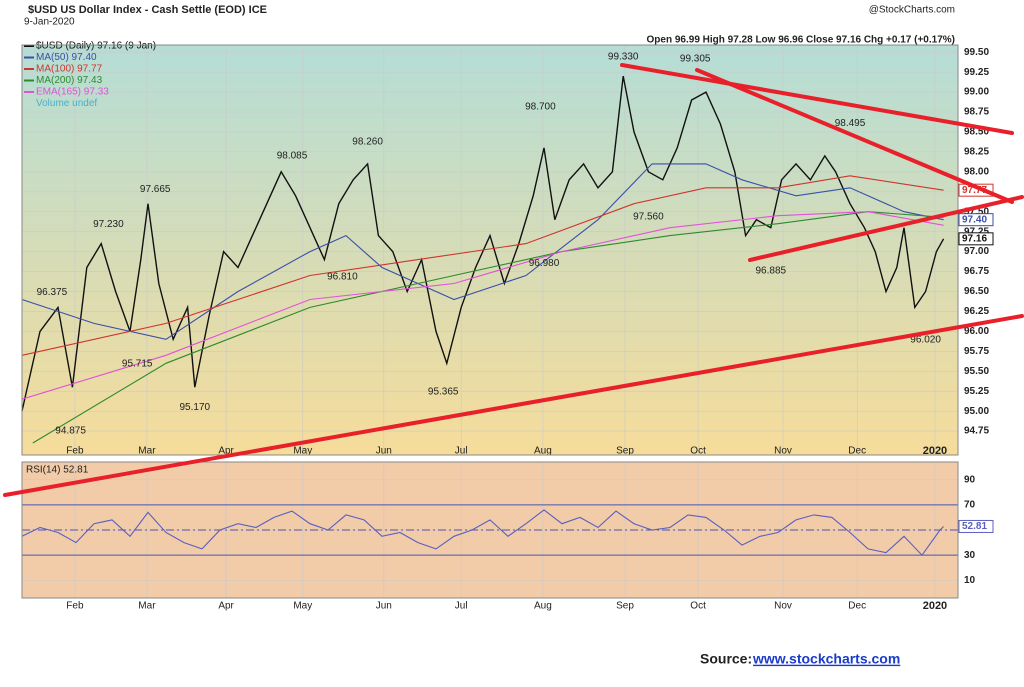  Describe the element at coordinates (976, 171) in the screenshot. I see `y-tick-label: 98.00` at that location.